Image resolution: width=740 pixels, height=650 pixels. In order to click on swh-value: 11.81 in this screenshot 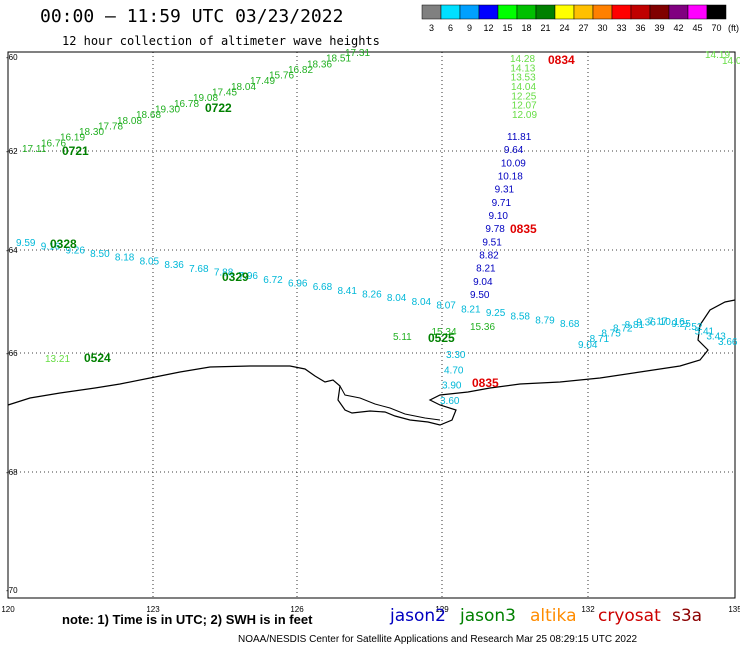, I will do `click(519, 137)`.